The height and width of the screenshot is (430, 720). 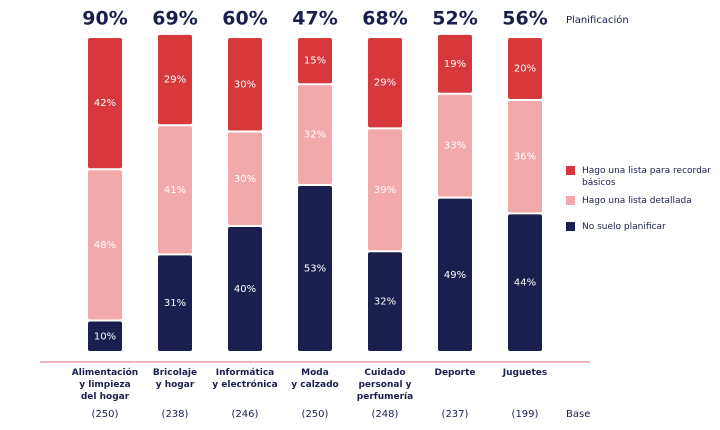 I want to click on legend-label: No suelo planificar, so click(x=624, y=227).